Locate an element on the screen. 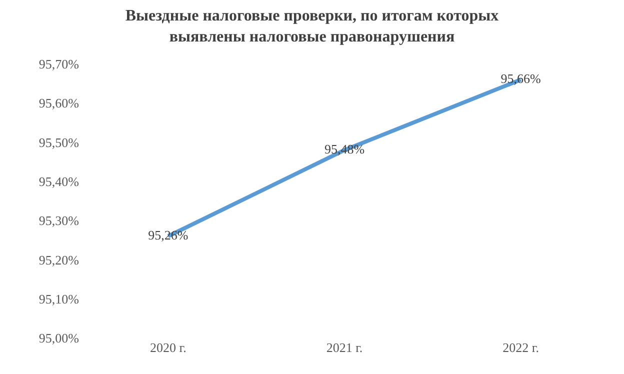  x-tick-label: 2020 г. is located at coordinates (168, 347).